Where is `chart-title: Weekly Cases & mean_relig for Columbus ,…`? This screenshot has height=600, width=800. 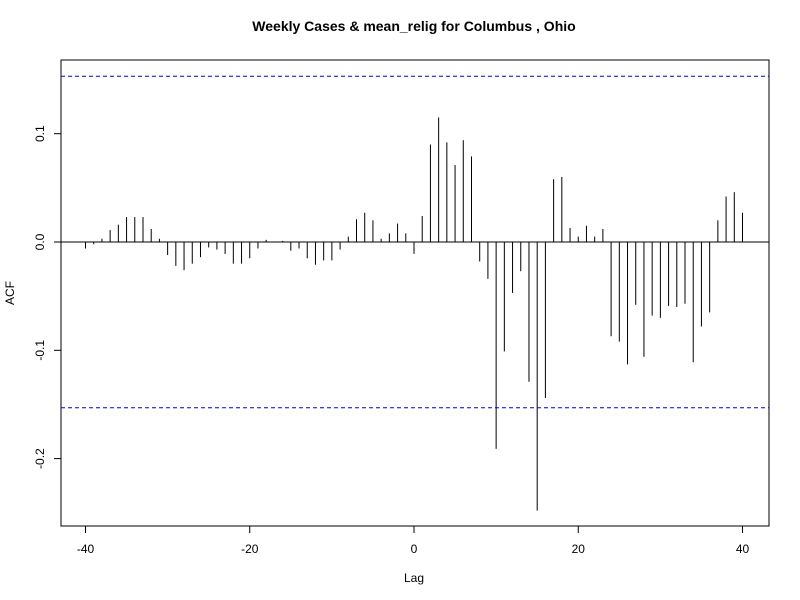 chart-title: Weekly Cases & mean_relig for Columbus ,… is located at coordinates (413, 26).